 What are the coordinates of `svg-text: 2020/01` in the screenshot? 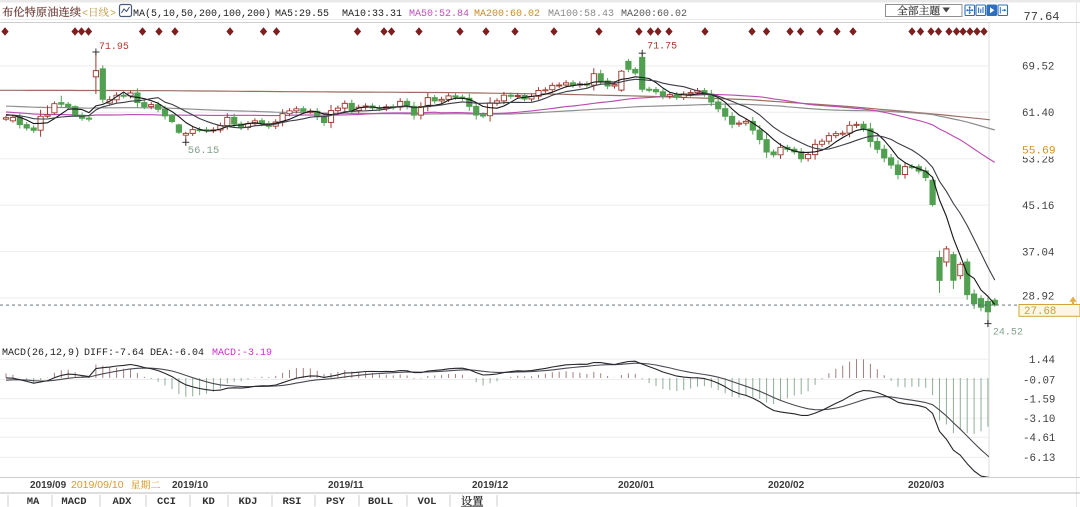 It's located at (636, 485).